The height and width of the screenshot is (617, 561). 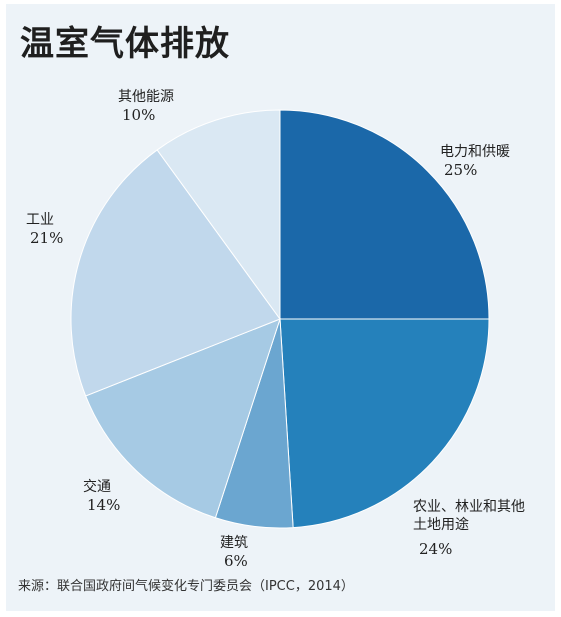 I want to click on slice-label-5: 其他能源 10%, so click(x=146, y=106).